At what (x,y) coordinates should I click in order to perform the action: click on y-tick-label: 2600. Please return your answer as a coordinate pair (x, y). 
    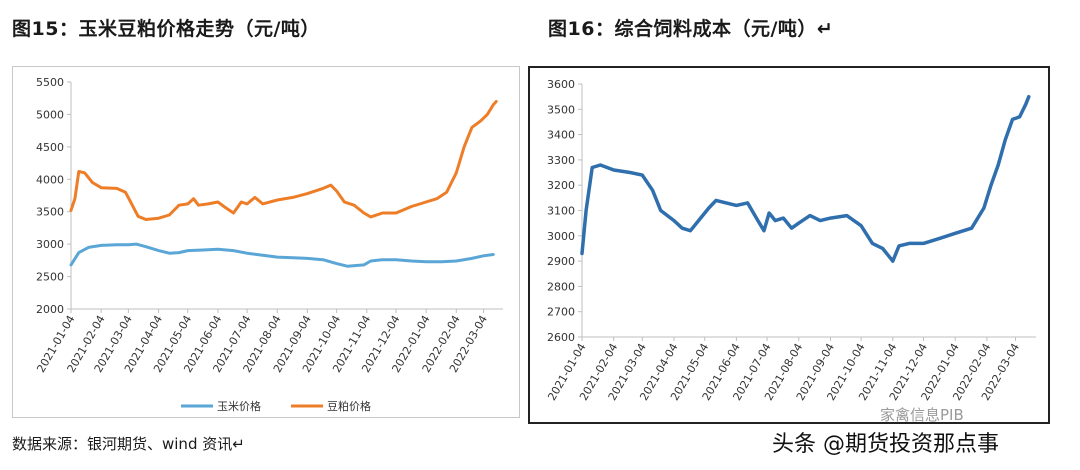
    Looking at the image, I should click on (561, 337).